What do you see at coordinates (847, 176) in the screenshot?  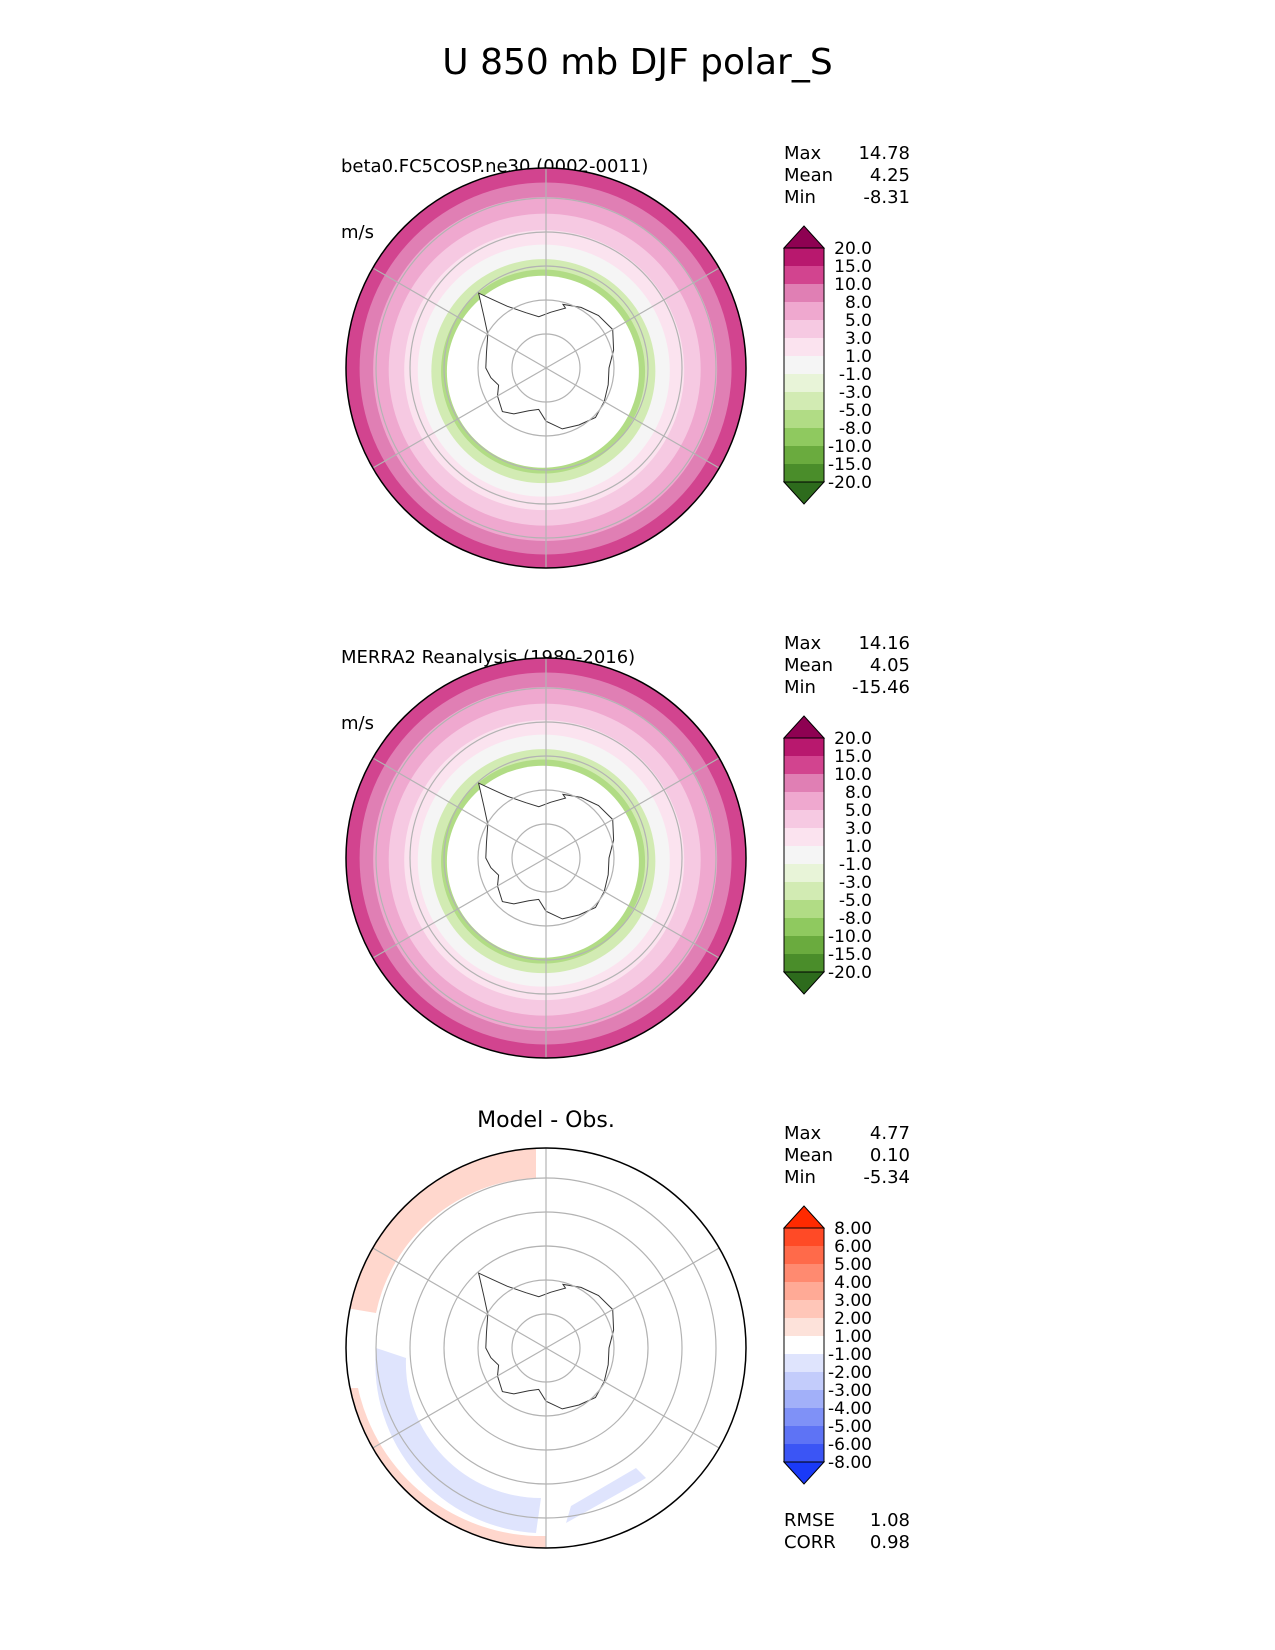 I see `panel-model-stats: Max 14.78 Mean 4.25 Min -8.31` at bounding box center [847, 176].